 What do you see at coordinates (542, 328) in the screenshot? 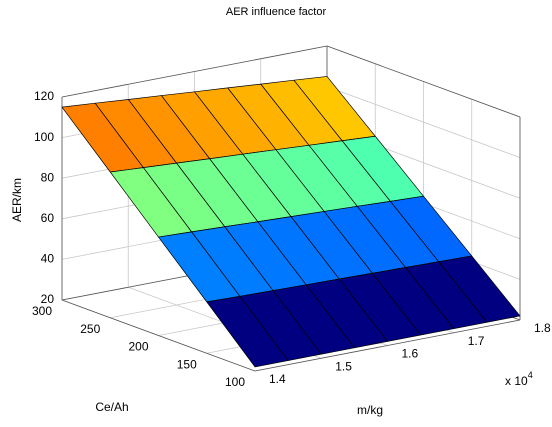
I see `x-tick-label: 1.8` at bounding box center [542, 328].